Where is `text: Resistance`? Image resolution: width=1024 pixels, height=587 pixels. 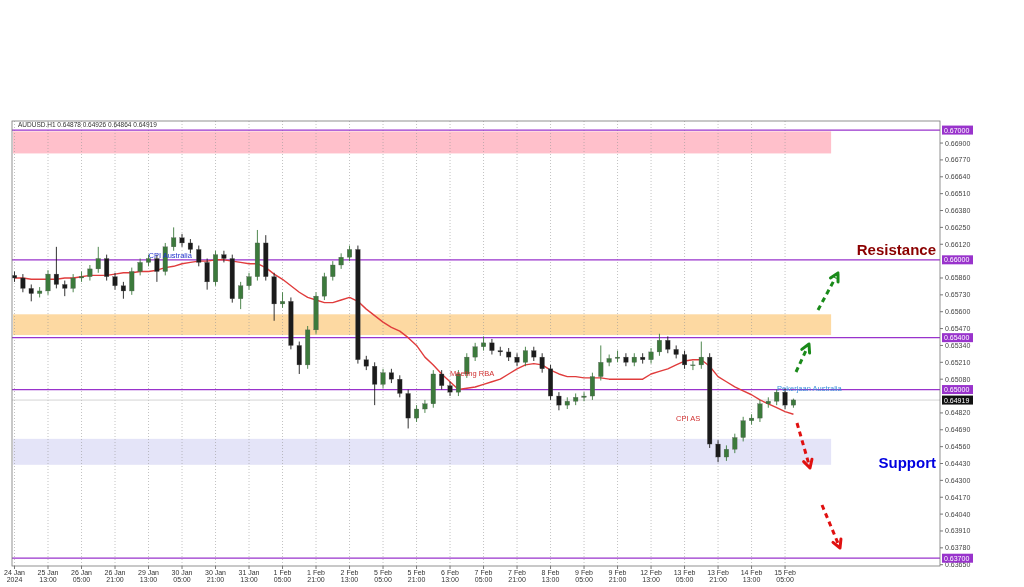
text: Resistance is located at coordinates (896, 250).